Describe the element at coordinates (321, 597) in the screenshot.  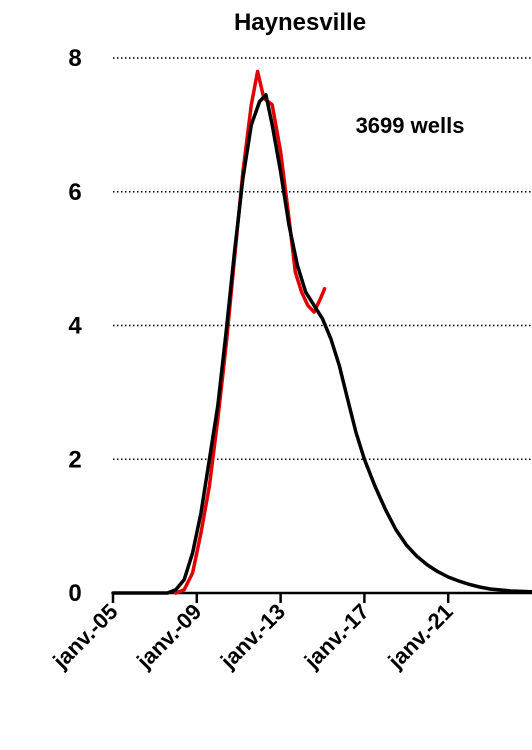
I see `axes` at that location.